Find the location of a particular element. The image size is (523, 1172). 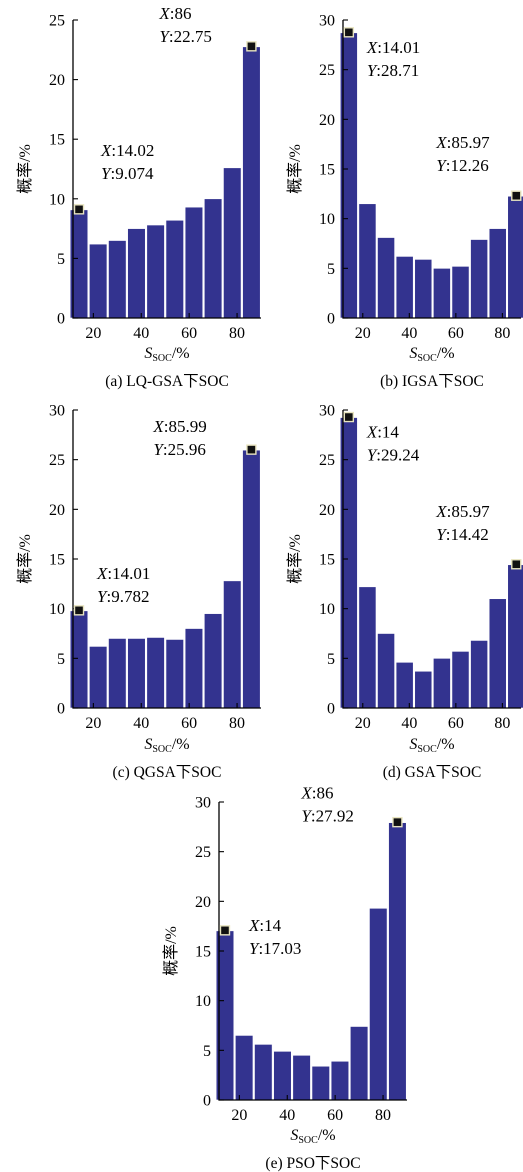

datatip-x-label: X:85.99 is located at coordinates (179, 426).